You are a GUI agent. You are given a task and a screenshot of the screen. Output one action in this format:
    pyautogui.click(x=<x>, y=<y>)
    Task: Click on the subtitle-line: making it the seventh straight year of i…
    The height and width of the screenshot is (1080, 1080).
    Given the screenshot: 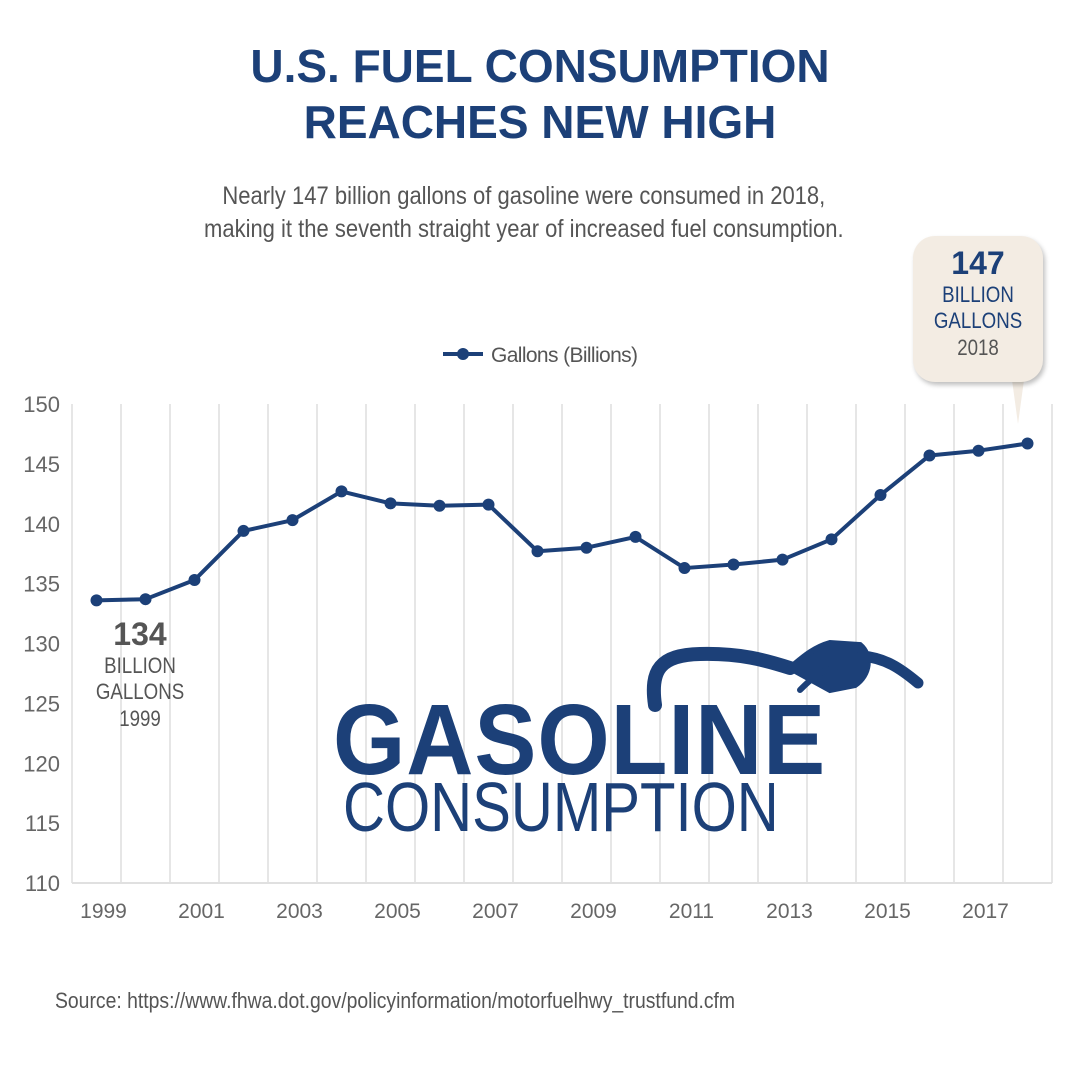 What is the action you would take?
    pyautogui.click(x=524, y=229)
    